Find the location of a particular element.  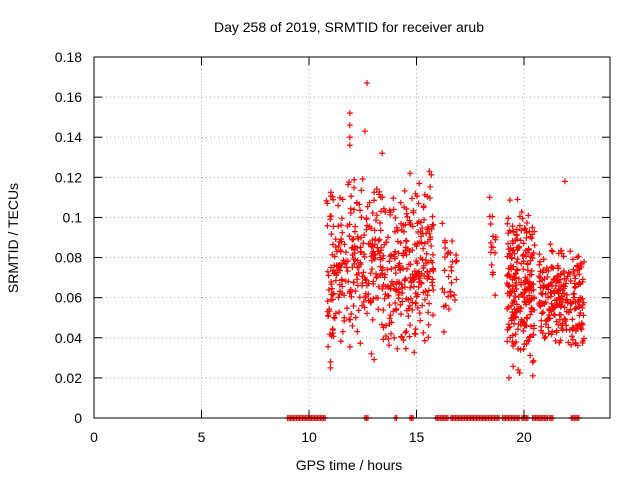

y-axis-label: SRMTID / TECUs is located at coordinates (13, 238).